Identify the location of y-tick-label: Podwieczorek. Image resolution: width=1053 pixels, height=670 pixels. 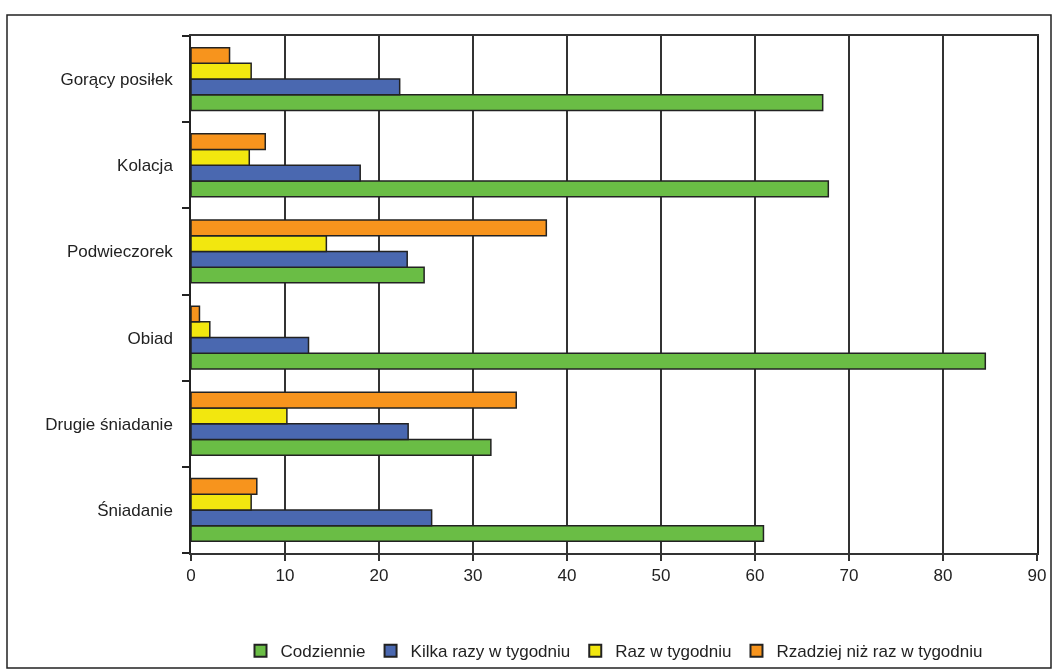
(120, 252).